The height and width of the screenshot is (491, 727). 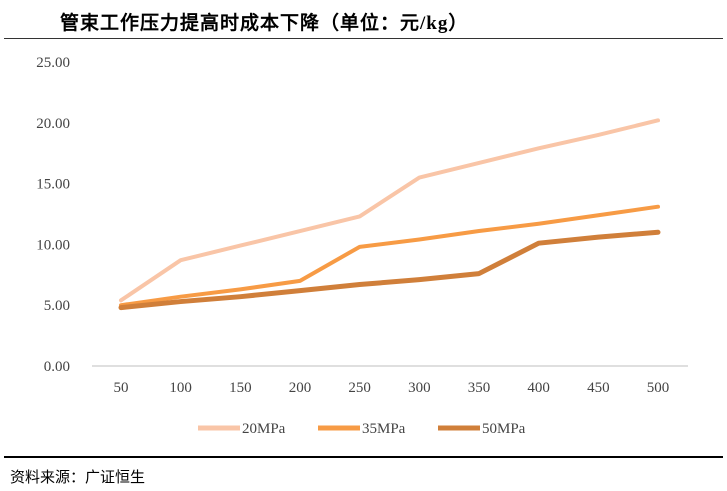 I want to click on footer-divider, so click(x=363, y=457).